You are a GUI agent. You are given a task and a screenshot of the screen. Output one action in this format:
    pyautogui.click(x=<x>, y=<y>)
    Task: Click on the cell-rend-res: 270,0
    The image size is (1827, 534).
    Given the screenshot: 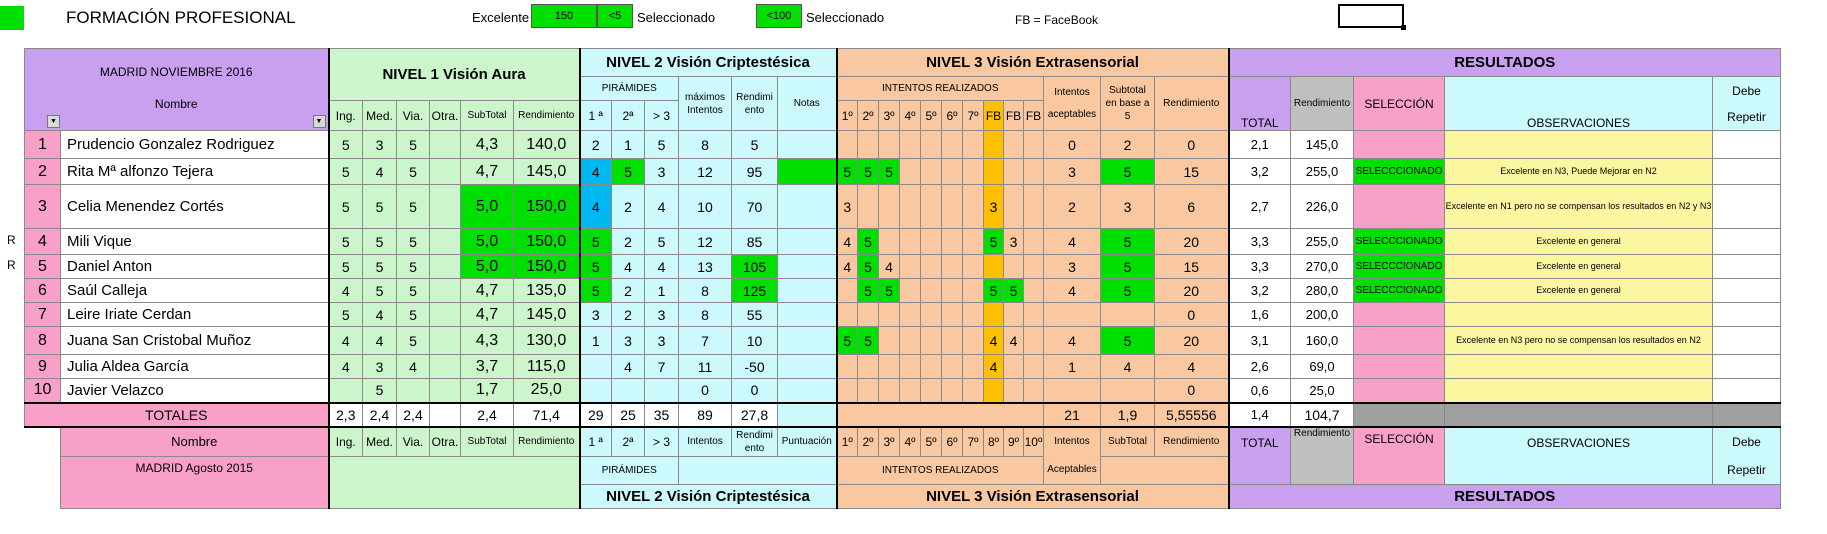 What is the action you would take?
    pyautogui.click(x=1322, y=266)
    